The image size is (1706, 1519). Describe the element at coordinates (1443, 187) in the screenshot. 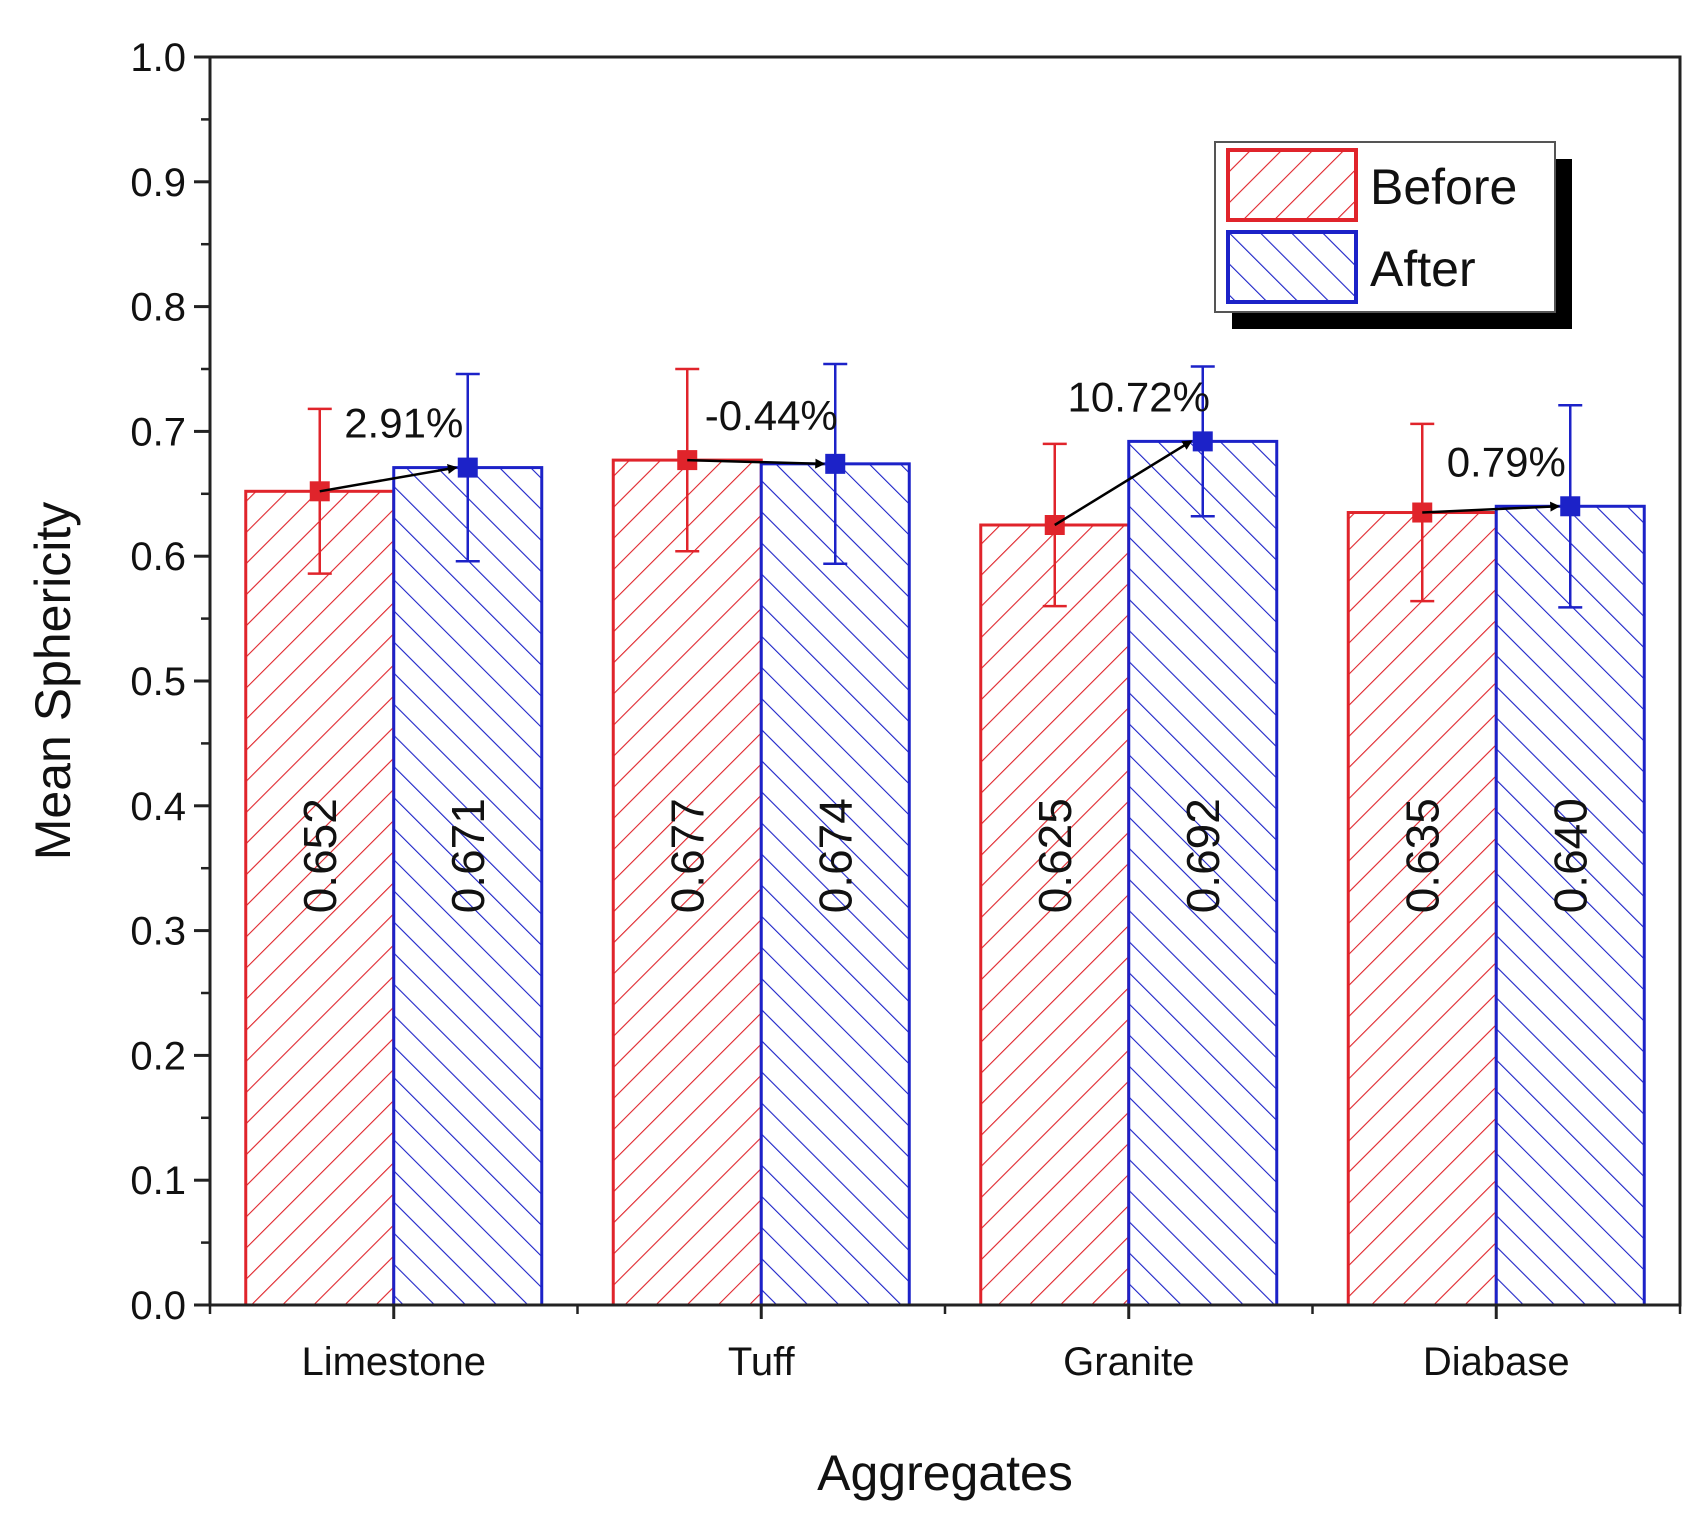

I see `legend-label-before: Before` at that location.